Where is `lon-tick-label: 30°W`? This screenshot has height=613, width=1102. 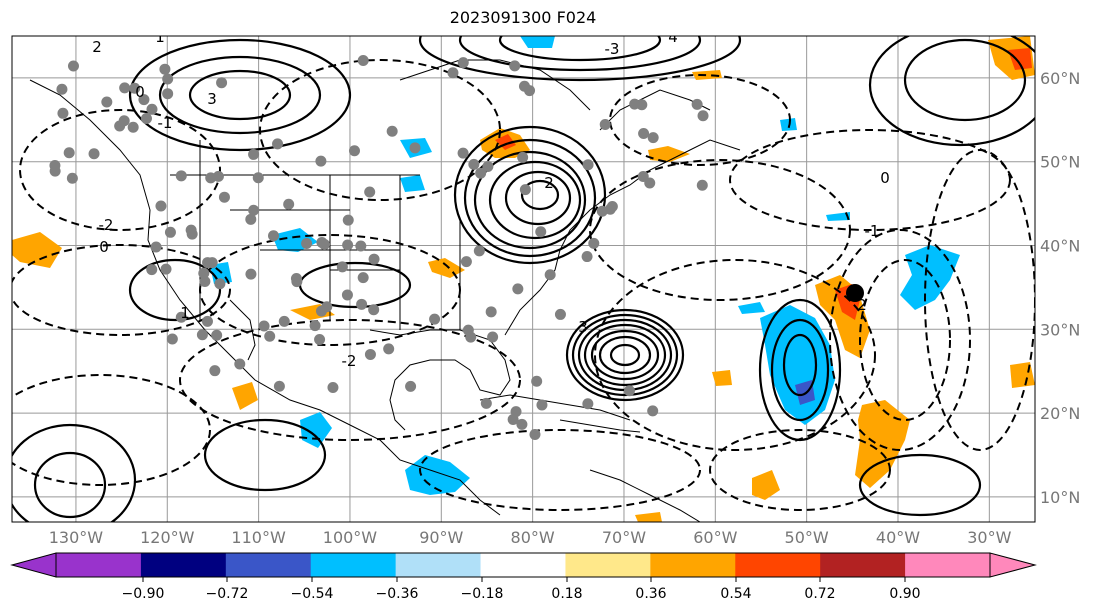
lon-tick-label: 30°W is located at coordinates (989, 537).